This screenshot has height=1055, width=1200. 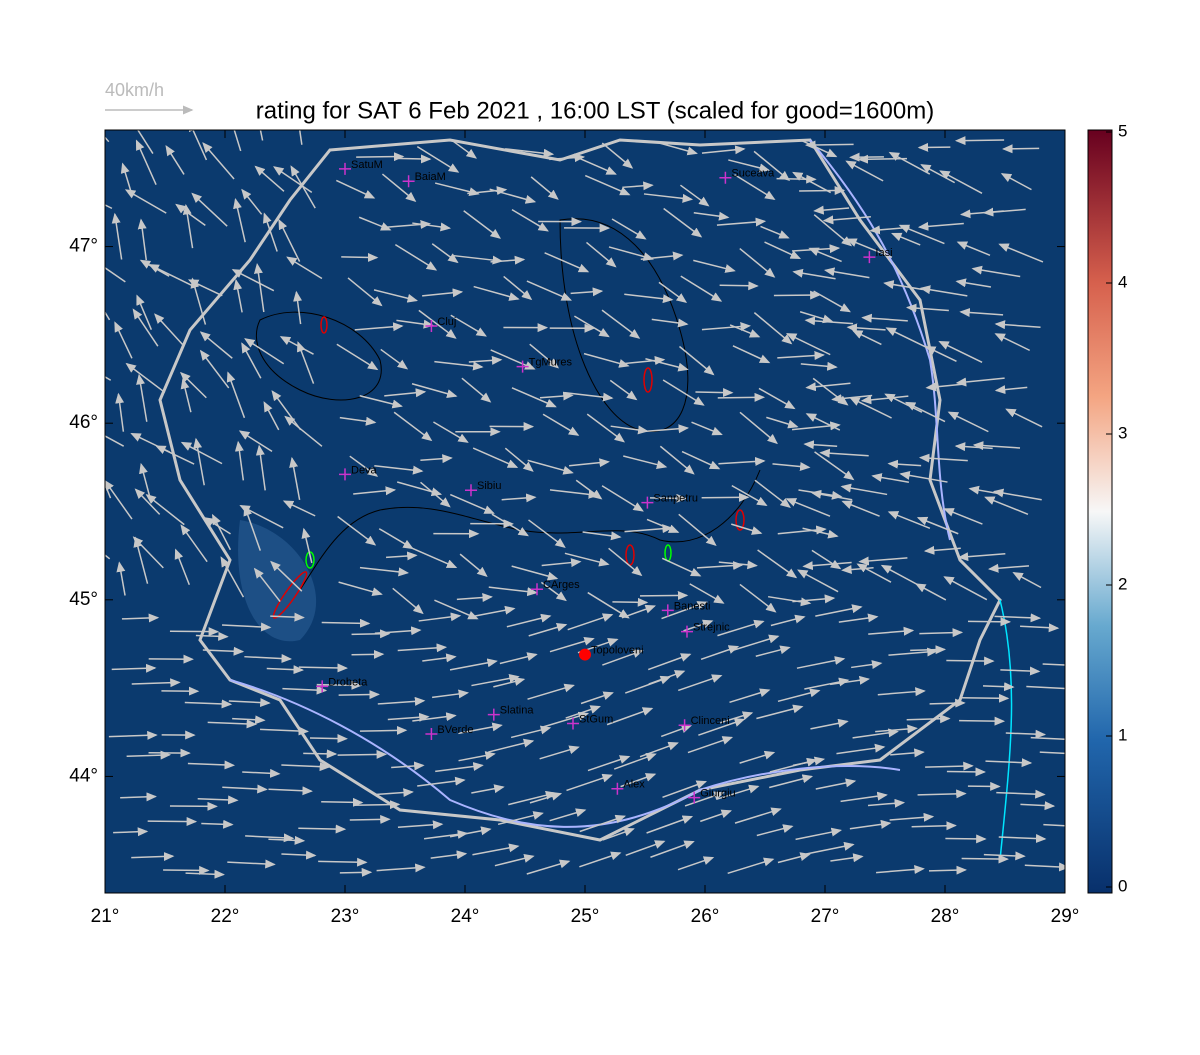 I want to click on place-label: Sanpetru, so click(x=675, y=499).